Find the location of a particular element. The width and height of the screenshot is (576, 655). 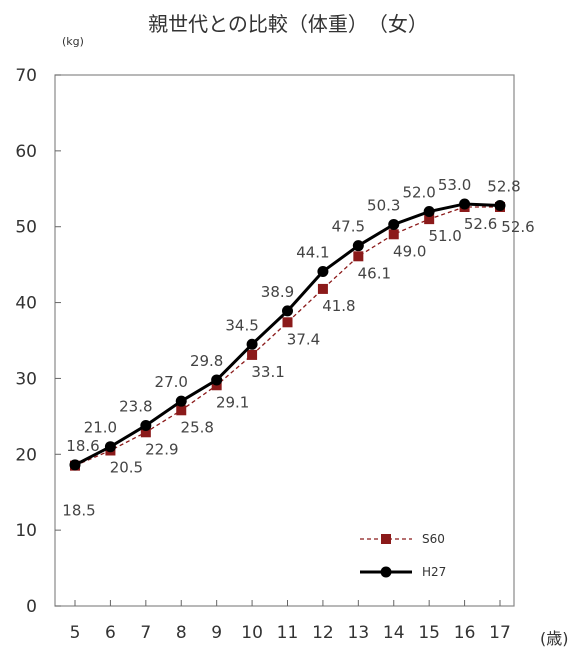

data-label-h27: 53.0 is located at coordinates (454, 185).